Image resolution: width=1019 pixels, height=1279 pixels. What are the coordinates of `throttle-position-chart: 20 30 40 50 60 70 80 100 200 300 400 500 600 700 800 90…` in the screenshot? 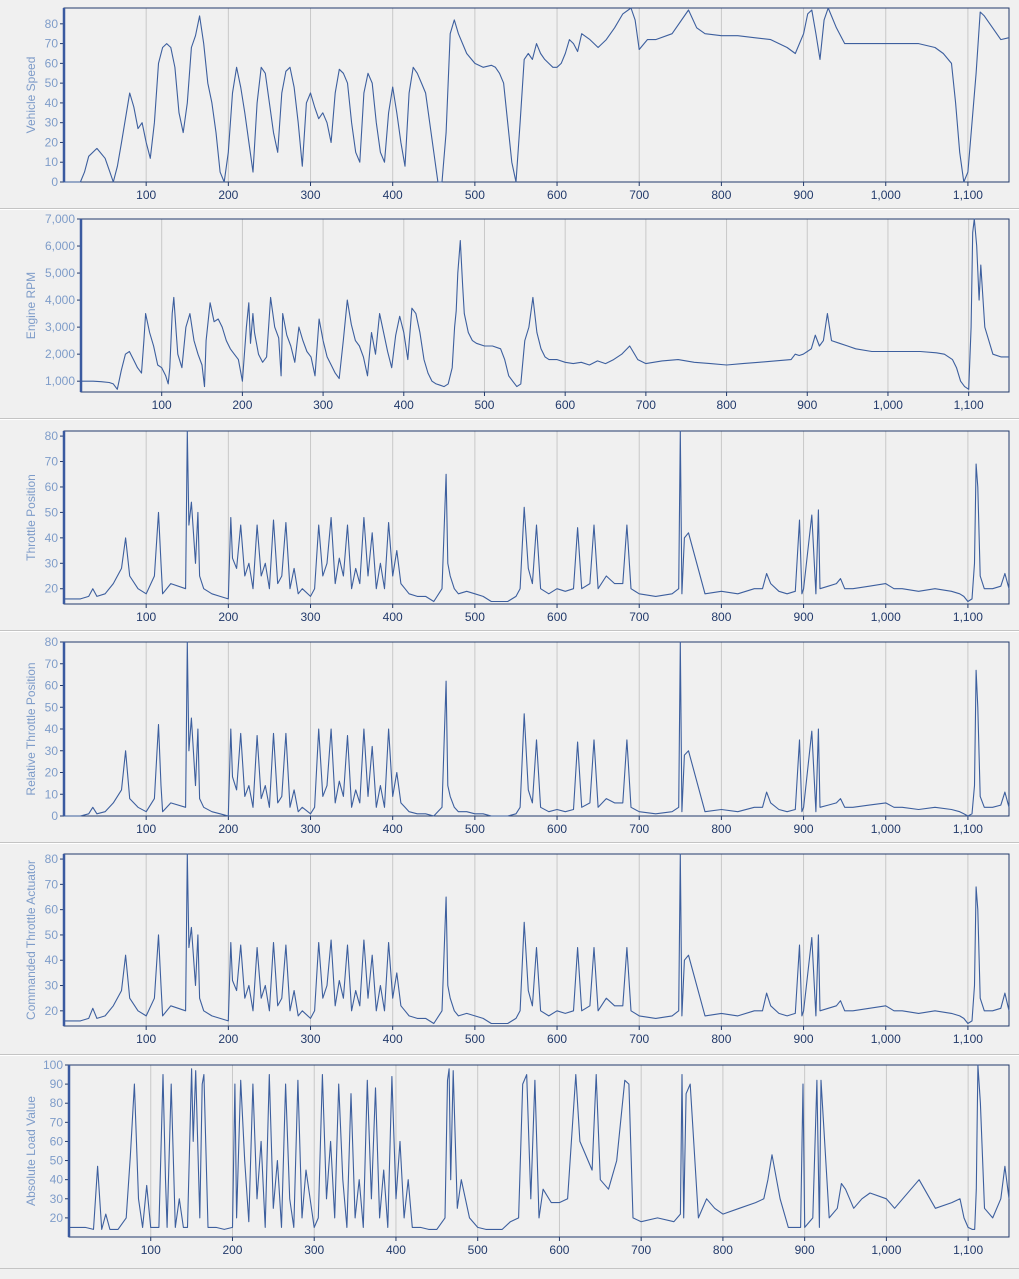 It's located at (517, 526).